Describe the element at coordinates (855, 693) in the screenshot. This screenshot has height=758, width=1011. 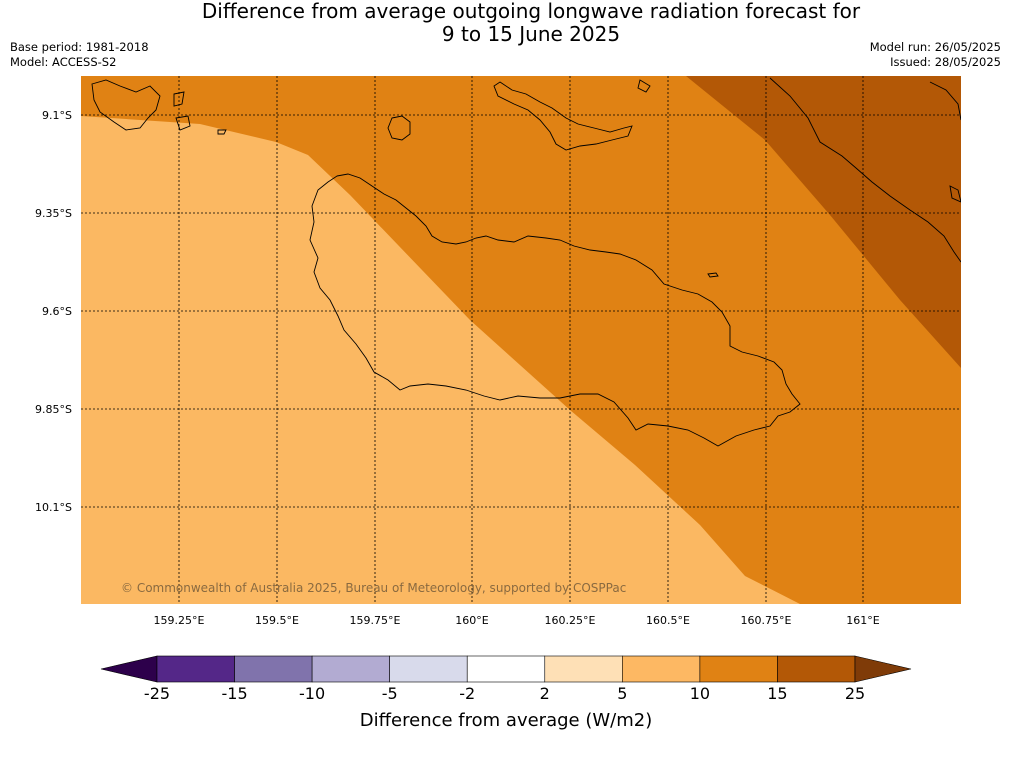
I see `colorbar-tick-label: 25` at that location.